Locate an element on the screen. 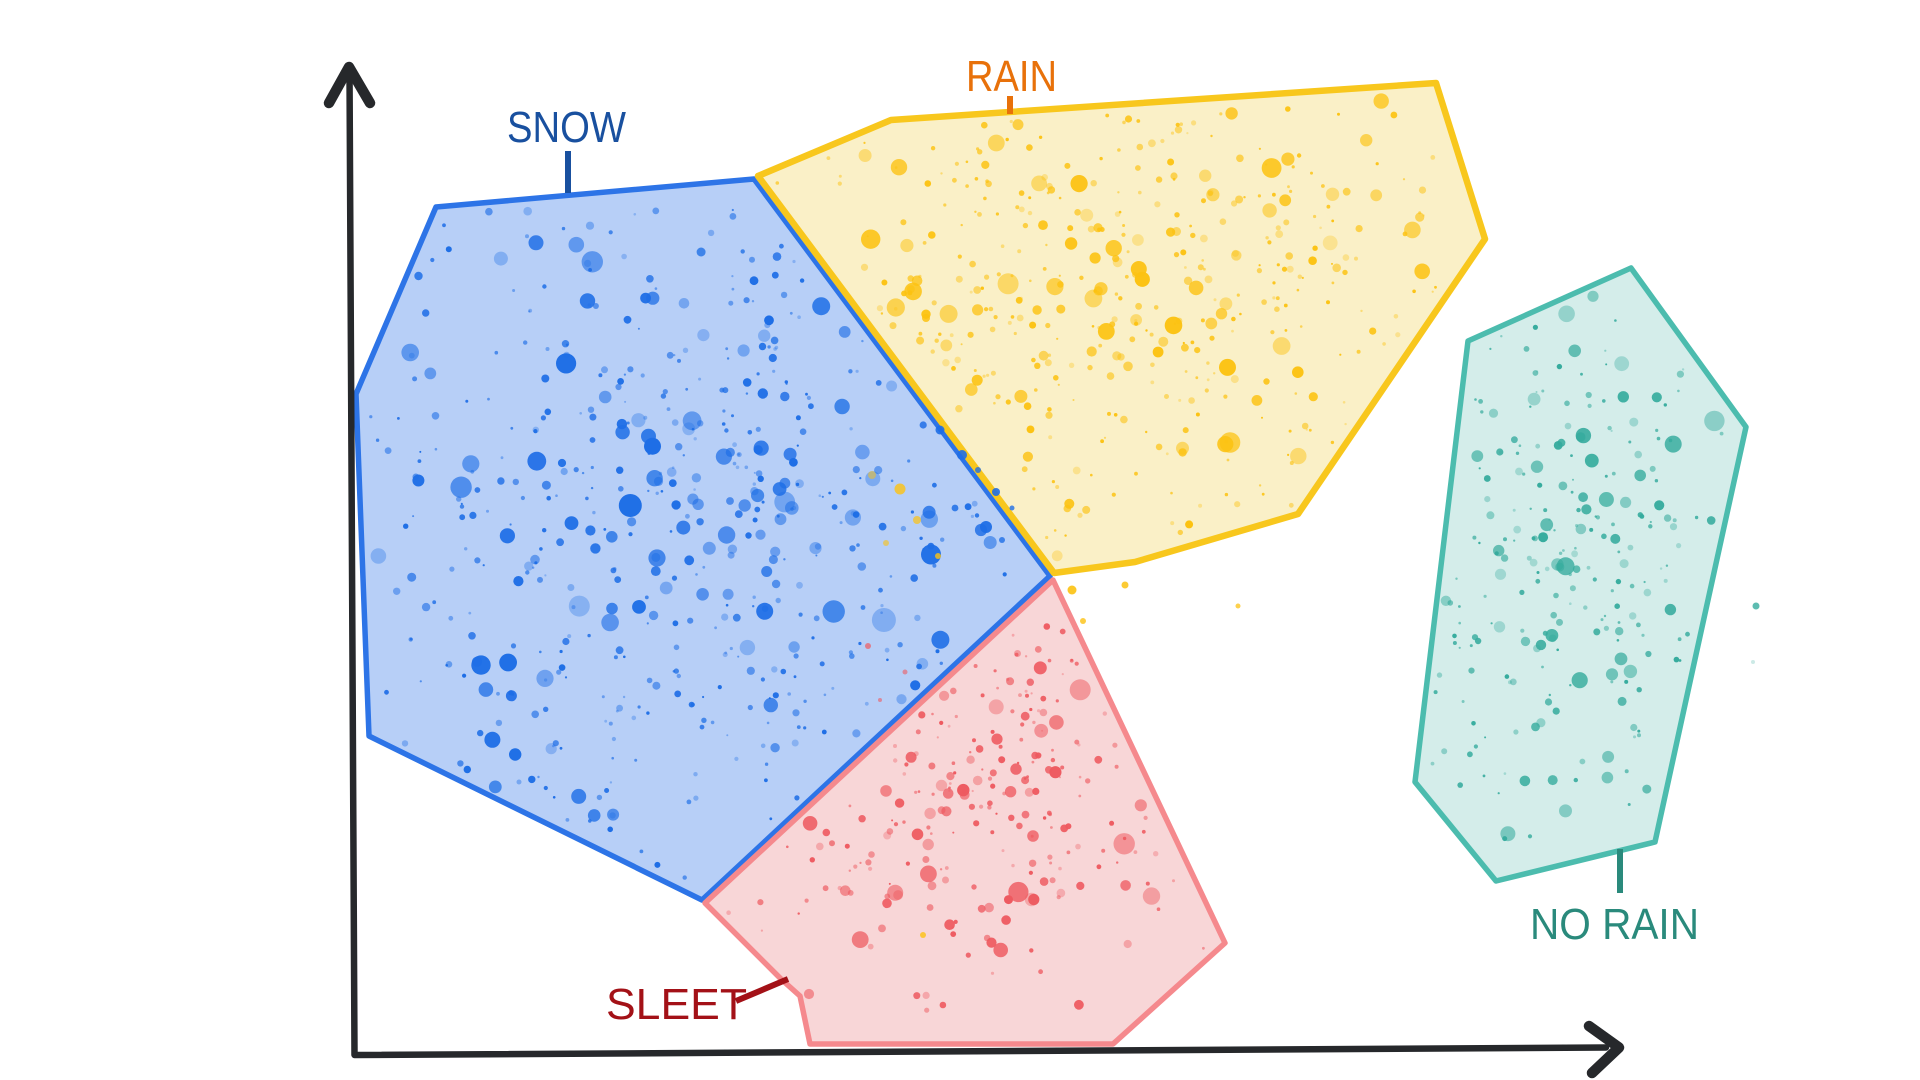  svg-text: RAIN is located at coordinates (1011, 76).